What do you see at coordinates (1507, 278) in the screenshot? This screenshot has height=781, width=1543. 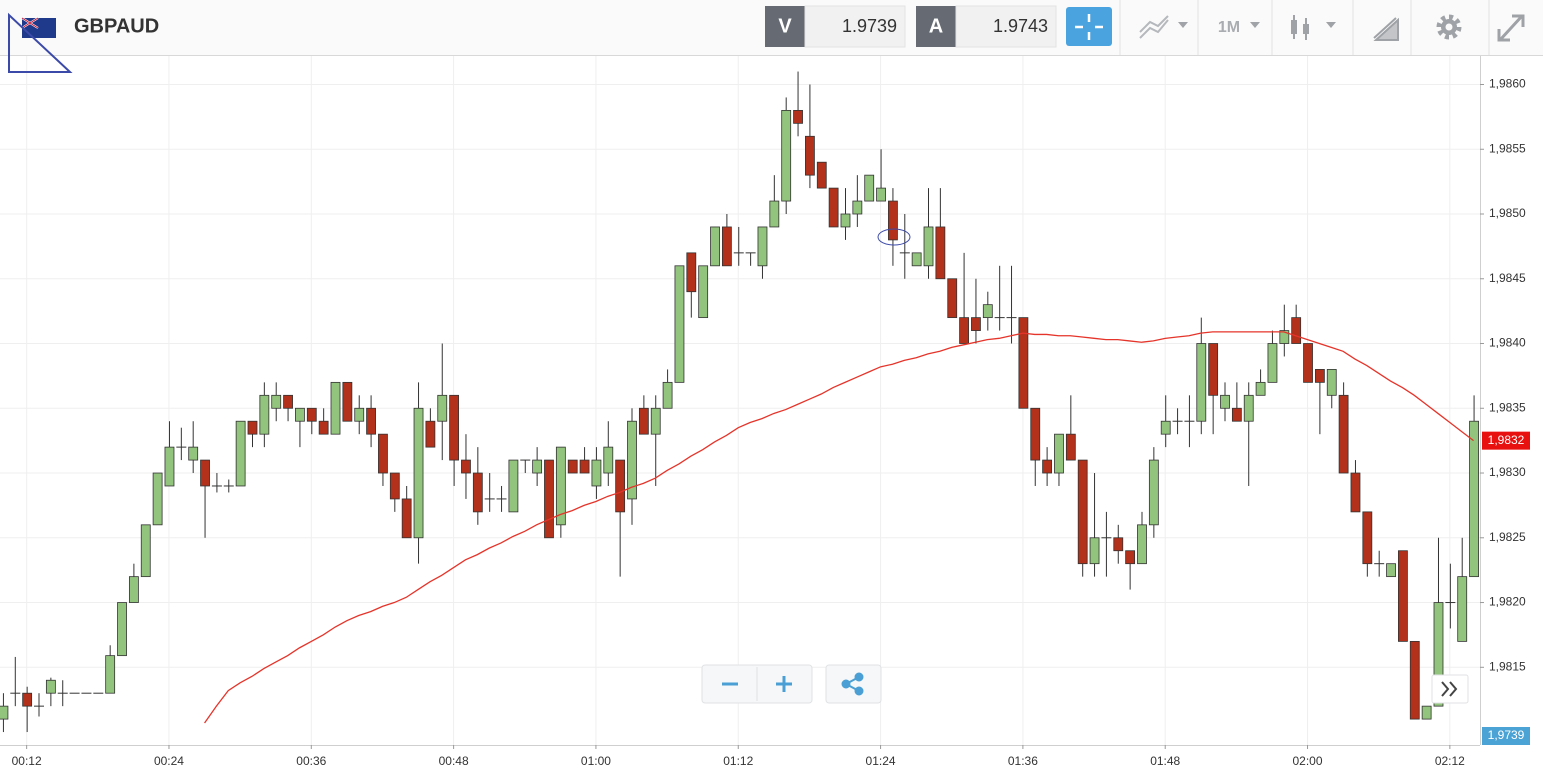 I see `y-tick-label: 1,9845` at bounding box center [1507, 278].